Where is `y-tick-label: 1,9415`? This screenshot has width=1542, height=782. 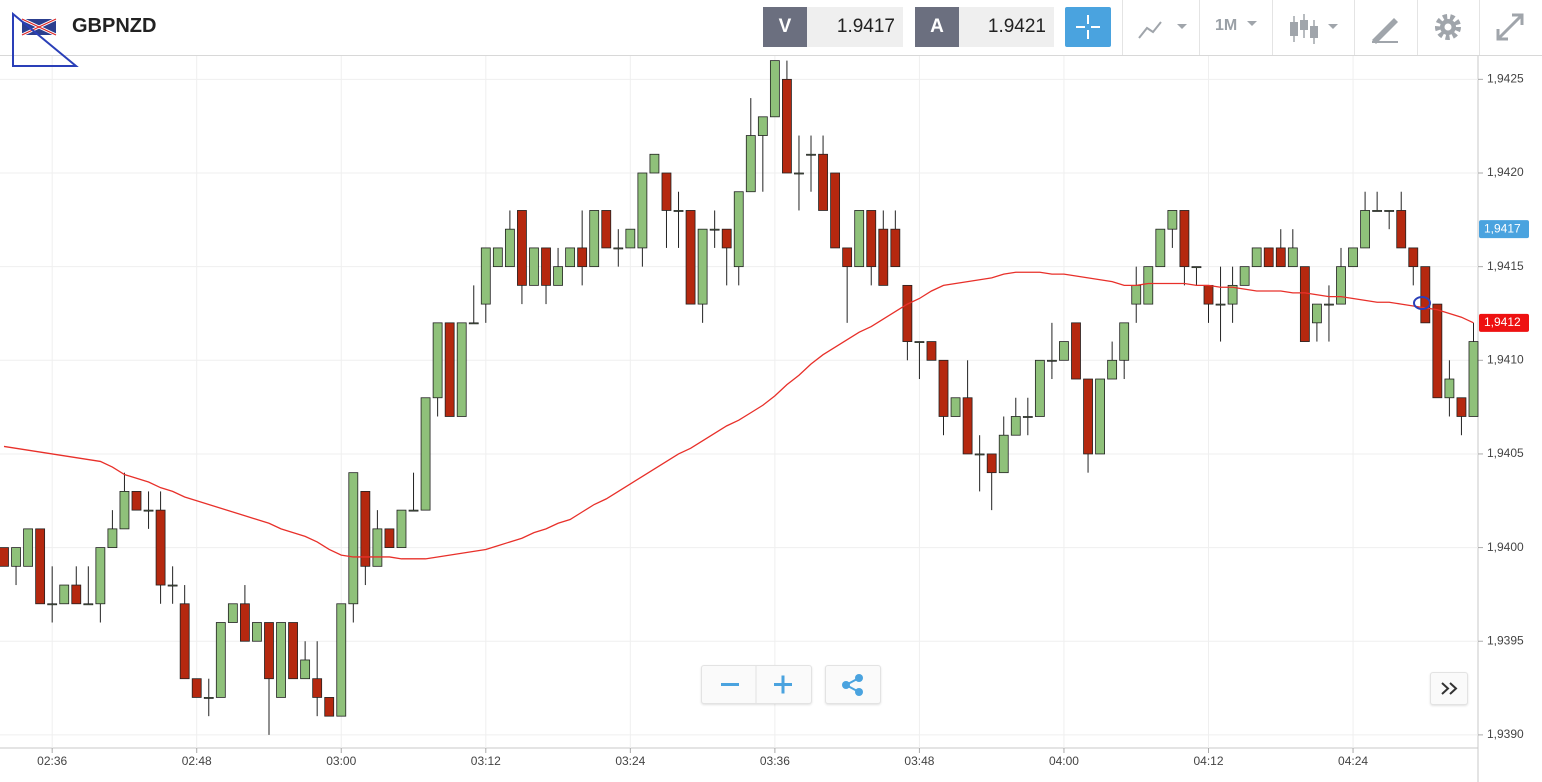 y-tick-label: 1,9415 is located at coordinates (1505, 266).